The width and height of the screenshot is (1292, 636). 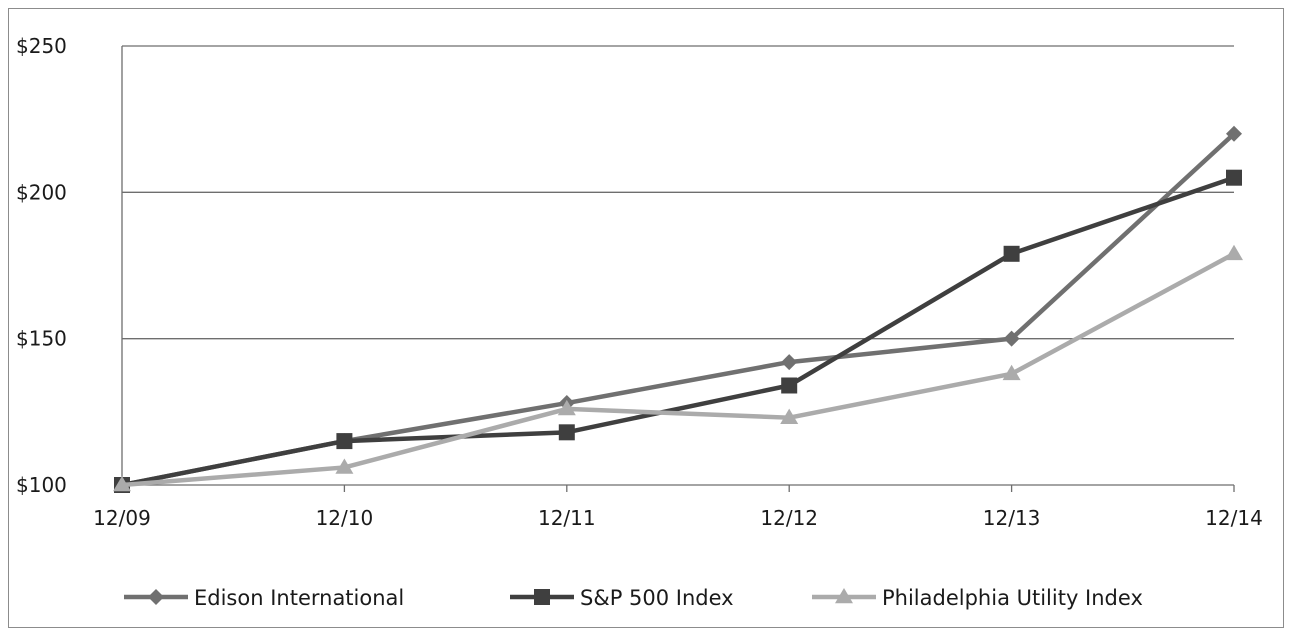 I want to click on legend-item: Philadelphia Utility Index, so click(x=977, y=598).